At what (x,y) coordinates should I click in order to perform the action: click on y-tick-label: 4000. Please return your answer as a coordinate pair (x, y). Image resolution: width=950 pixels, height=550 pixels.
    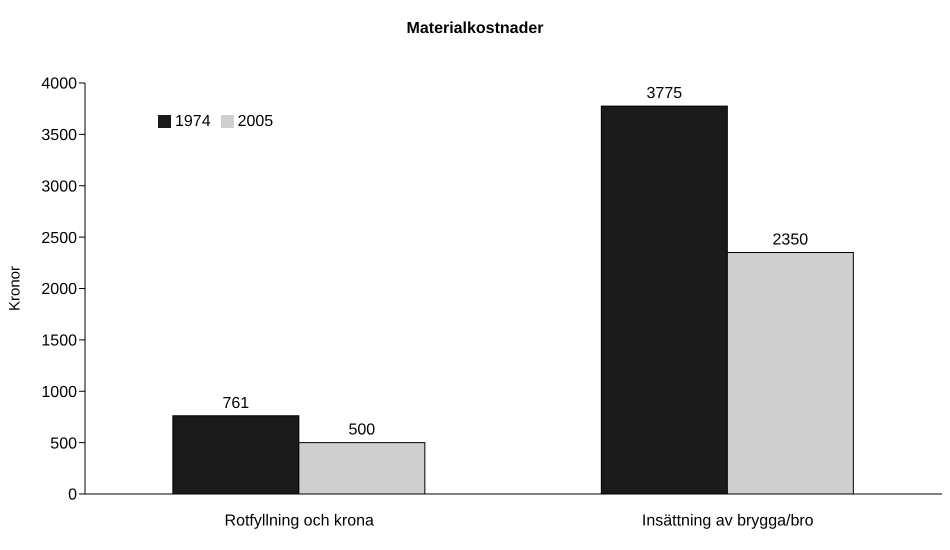
    Looking at the image, I should click on (59, 84).